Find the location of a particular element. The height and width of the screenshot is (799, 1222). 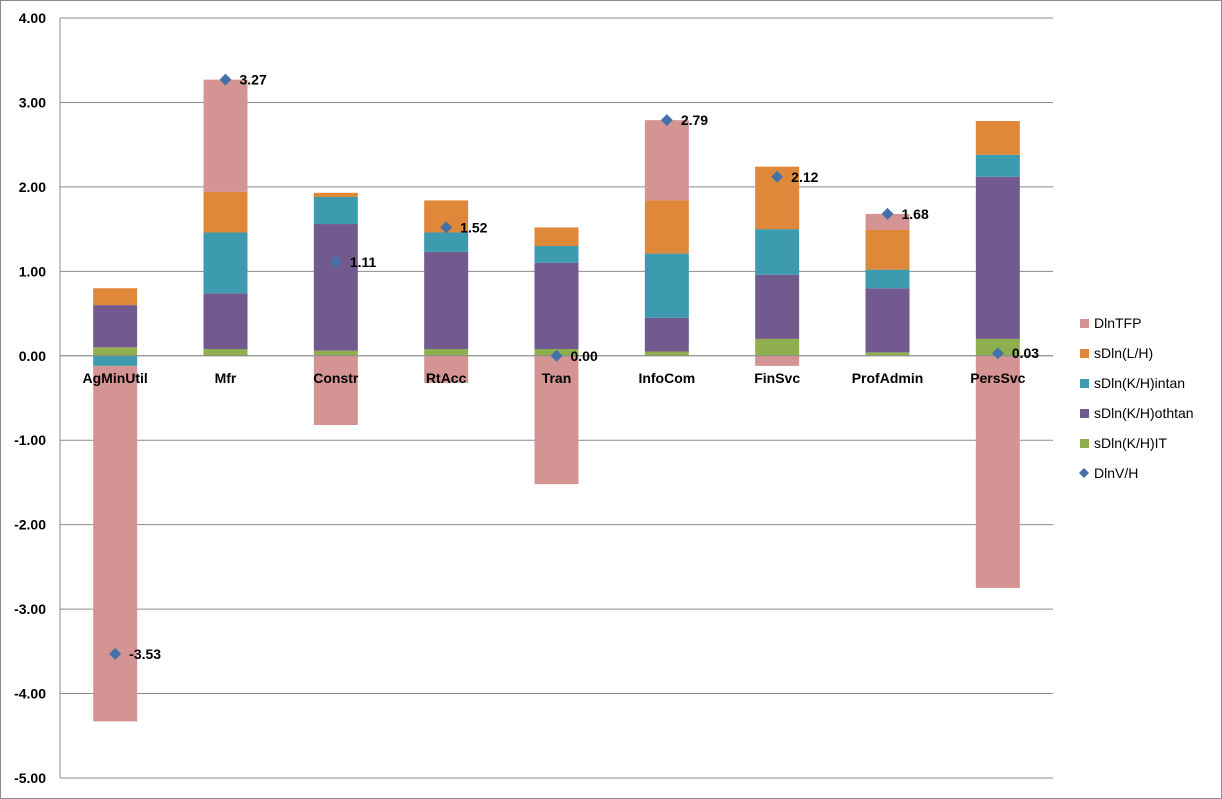

point-dlnvh-finsvc is located at coordinates (777, 176).